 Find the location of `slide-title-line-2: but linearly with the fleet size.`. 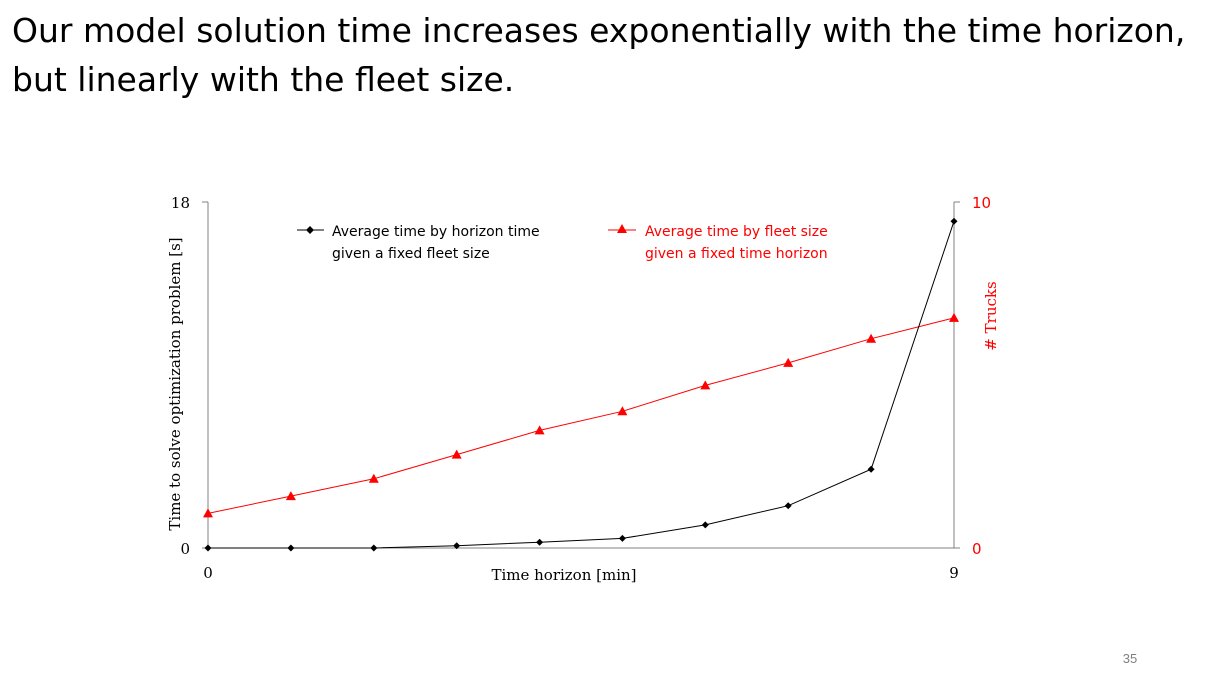

slide-title-line-2: but linearly with the fleet size. is located at coordinates (263, 79).